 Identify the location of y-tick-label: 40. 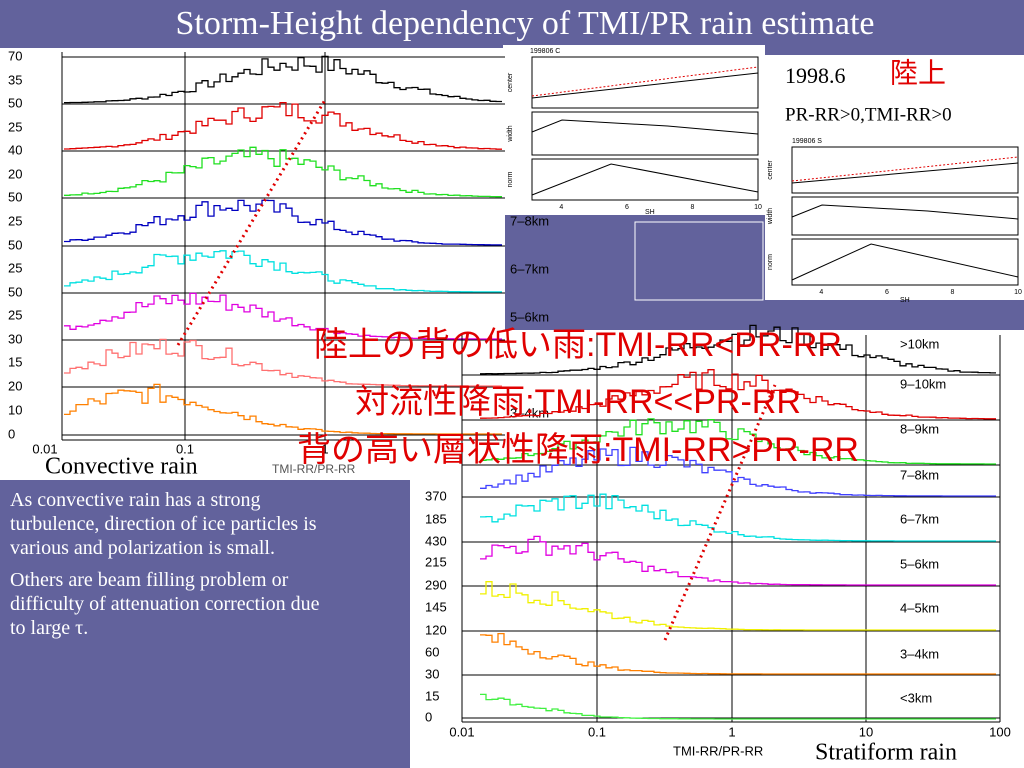
(15, 149).